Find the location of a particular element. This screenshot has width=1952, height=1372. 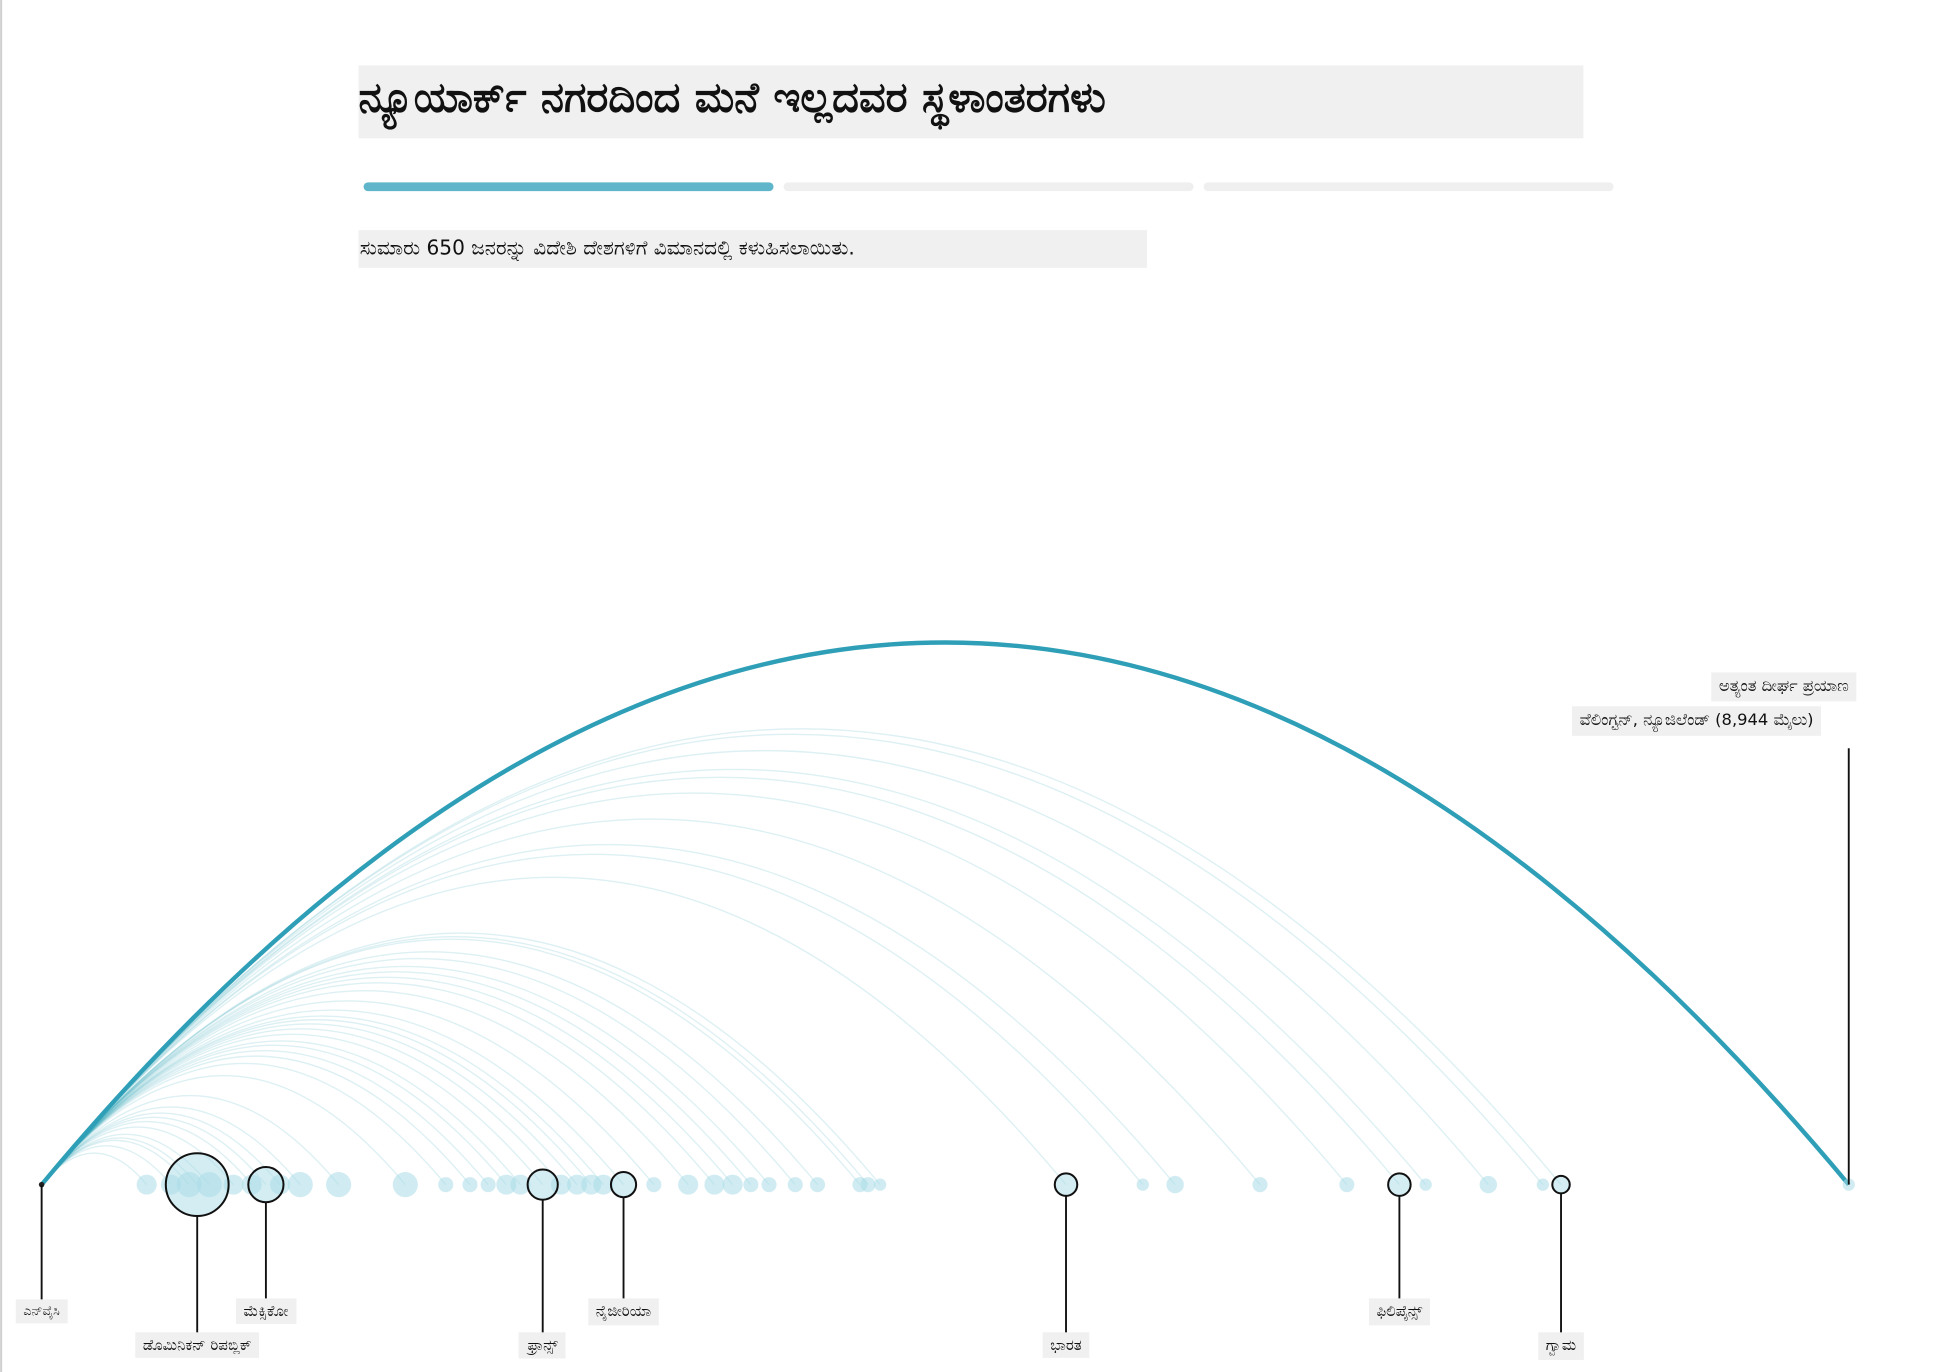

destination-label: ಫಿಲಿಪೈನ್ಸ್ is located at coordinates (1399, 1311).